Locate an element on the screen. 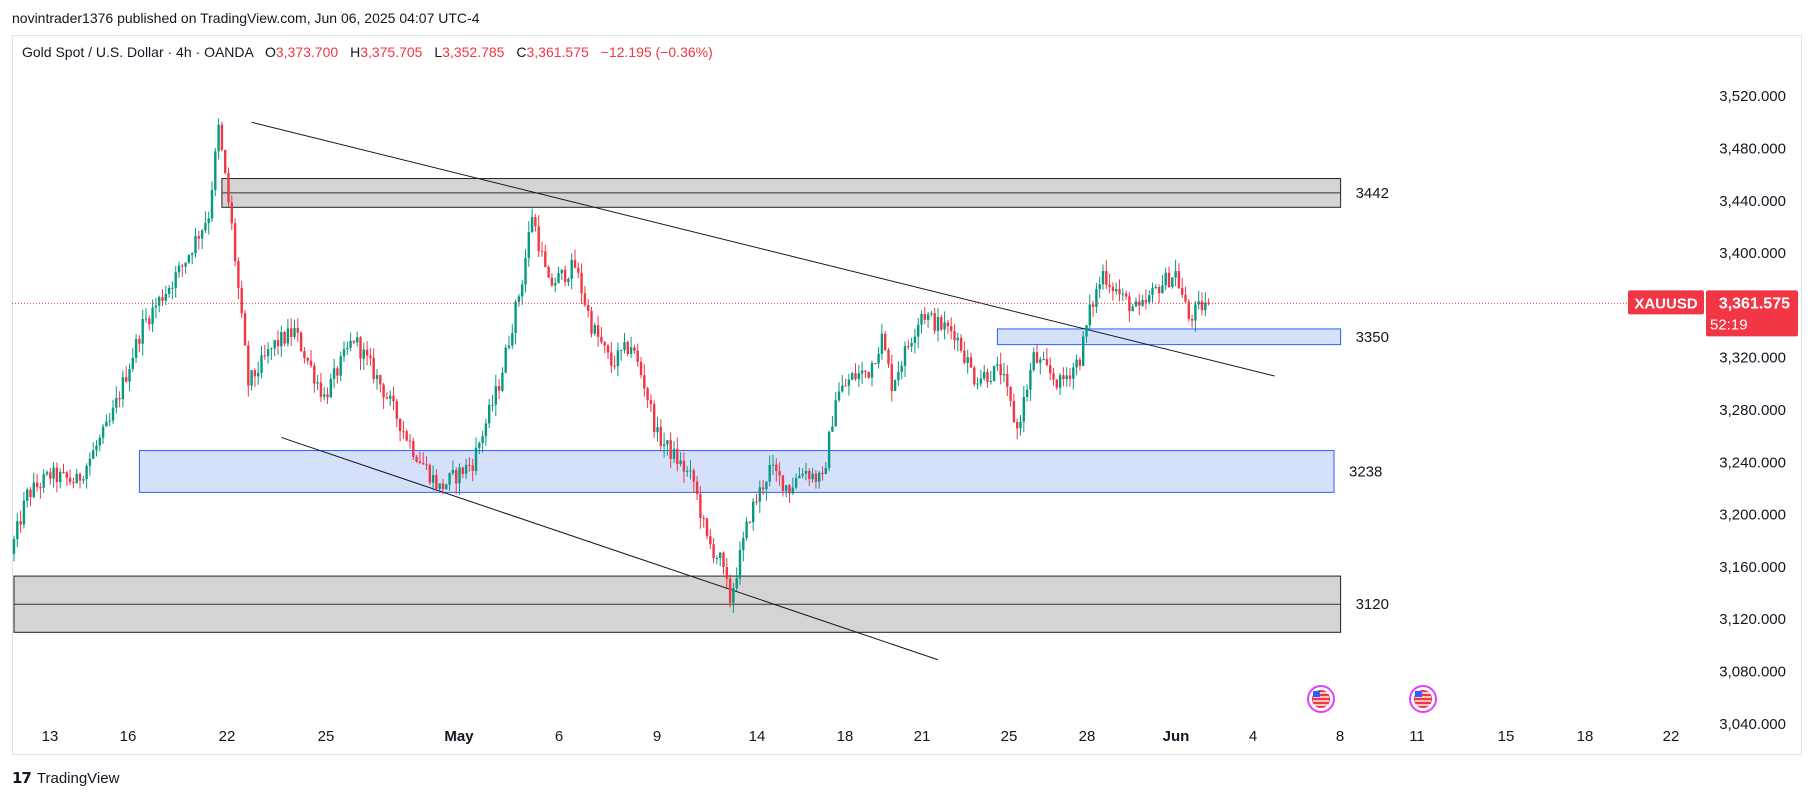 The image size is (1814, 799). events-layer is located at coordinates (1372, 699).